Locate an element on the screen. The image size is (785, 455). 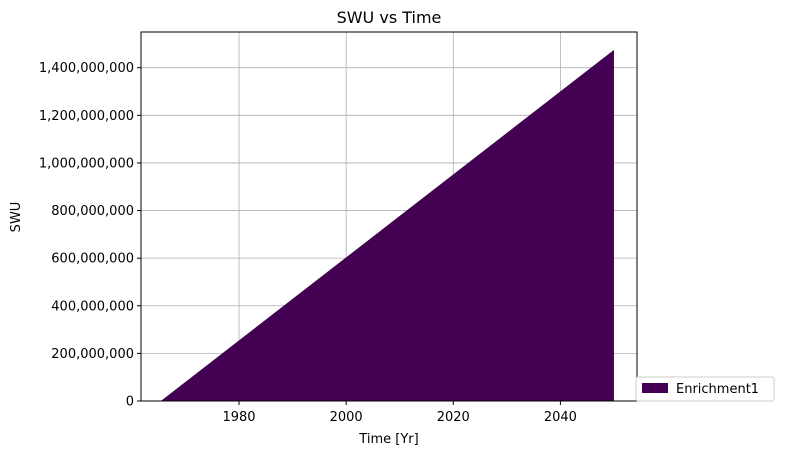
chart-title: SWU vs Time is located at coordinates (389, 17).